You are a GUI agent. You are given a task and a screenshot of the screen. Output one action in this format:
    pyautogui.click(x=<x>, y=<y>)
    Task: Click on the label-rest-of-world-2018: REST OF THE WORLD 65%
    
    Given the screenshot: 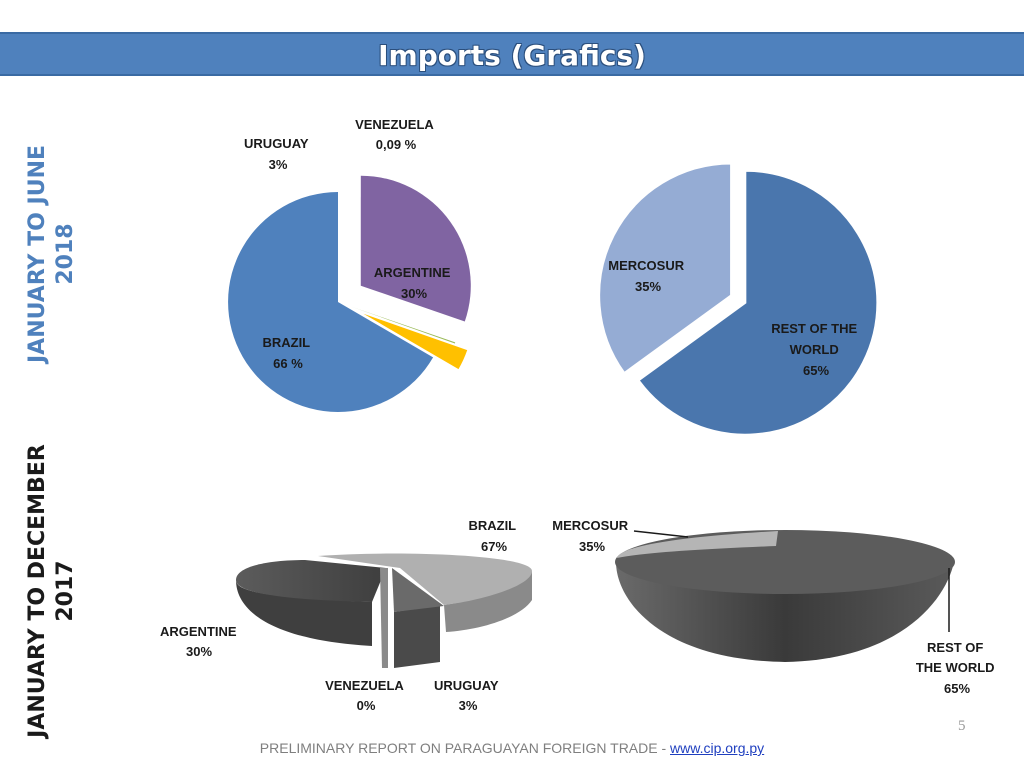 What is the action you would take?
    pyautogui.click(x=816, y=349)
    